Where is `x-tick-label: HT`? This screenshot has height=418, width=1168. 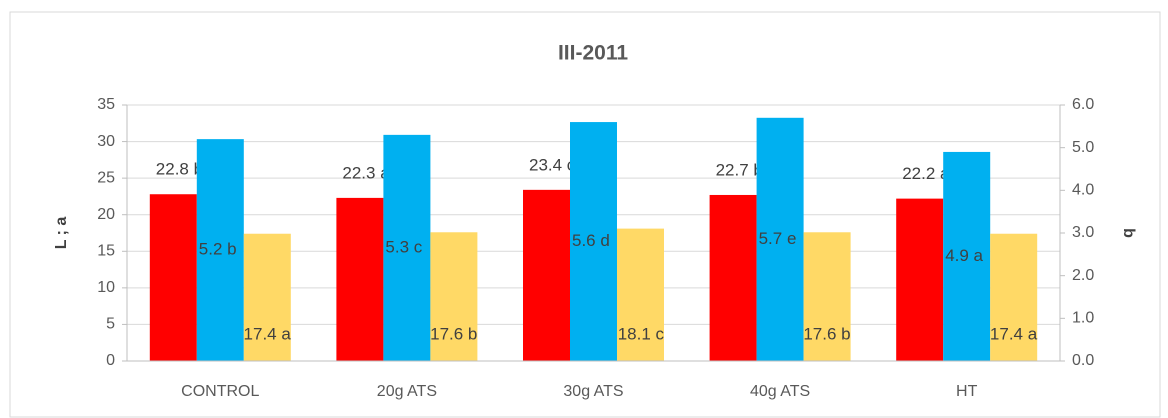 x-tick-label: HT is located at coordinates (967, 391).